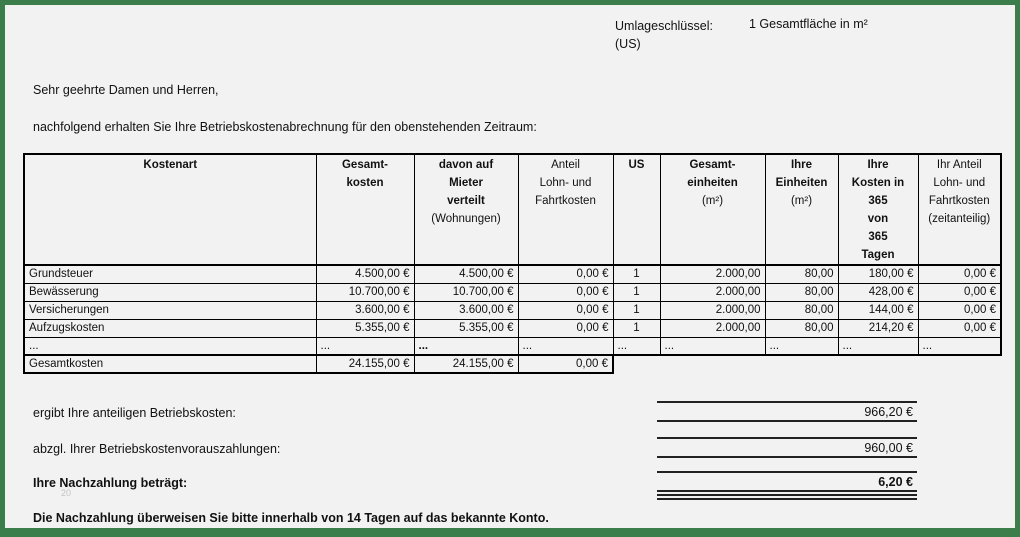 This screenshot has height=537, width=1020. What do you see at coordinates (878, 292) in the screenshot?
I see `cell-ihre-kosten: 428,00 €` at bounding box center [878, 292].